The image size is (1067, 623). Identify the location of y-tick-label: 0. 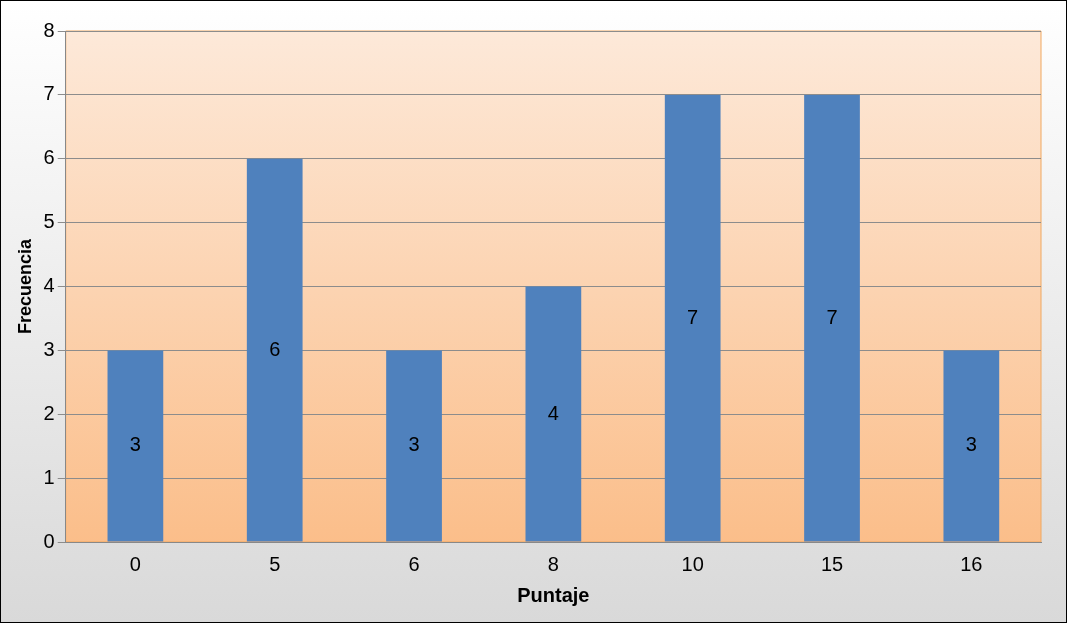
(49, 540).